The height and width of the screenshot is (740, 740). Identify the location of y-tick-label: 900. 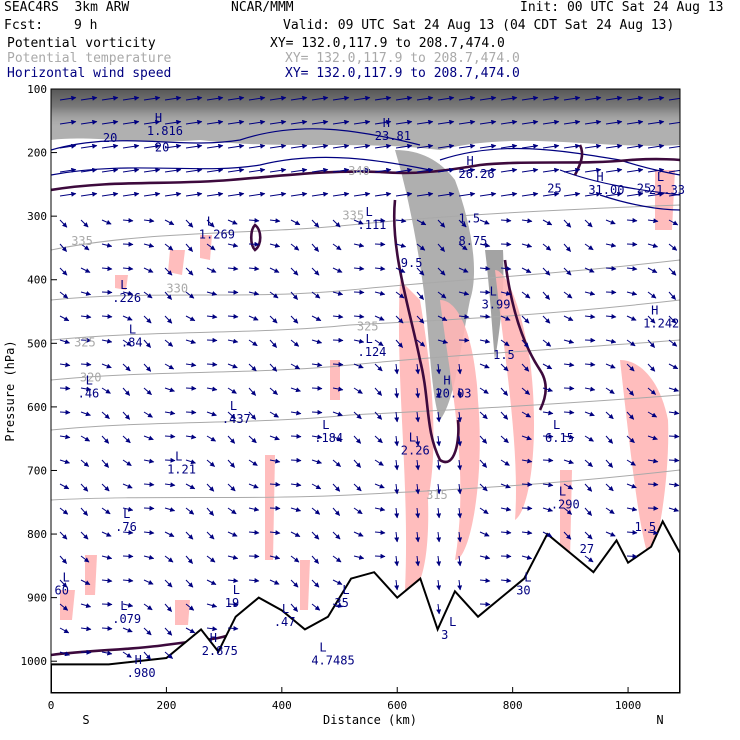
(37, 598).